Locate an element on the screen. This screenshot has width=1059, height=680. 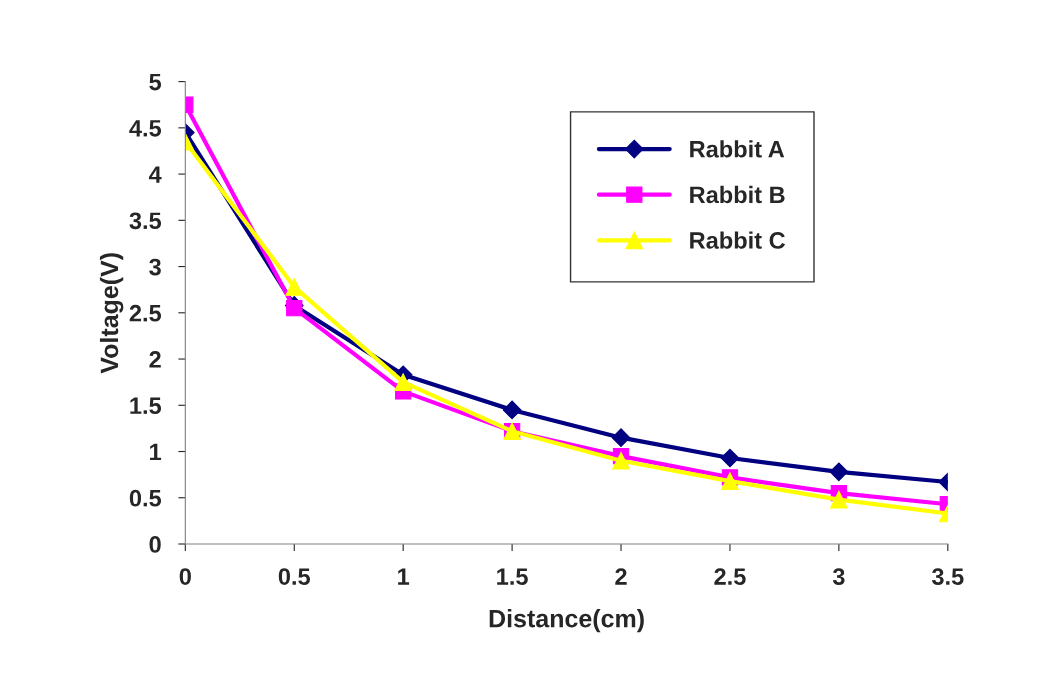
x-tick-label: 1 is located at coordinates (404, 576).